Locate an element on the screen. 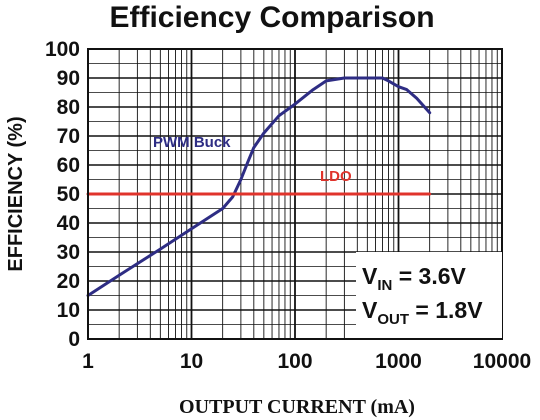 The width and height of the screenshot is (540, 420). y-tick-label: 60 is located at coordinates (68, 165).